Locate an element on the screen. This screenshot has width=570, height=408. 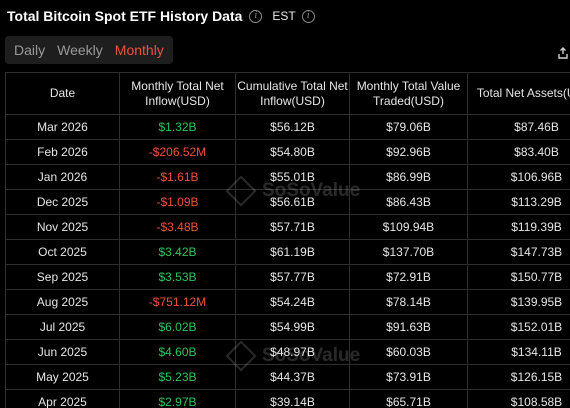
column-header-net-assets: Total Net Assets(USD) is located at coordinates (518, 93).